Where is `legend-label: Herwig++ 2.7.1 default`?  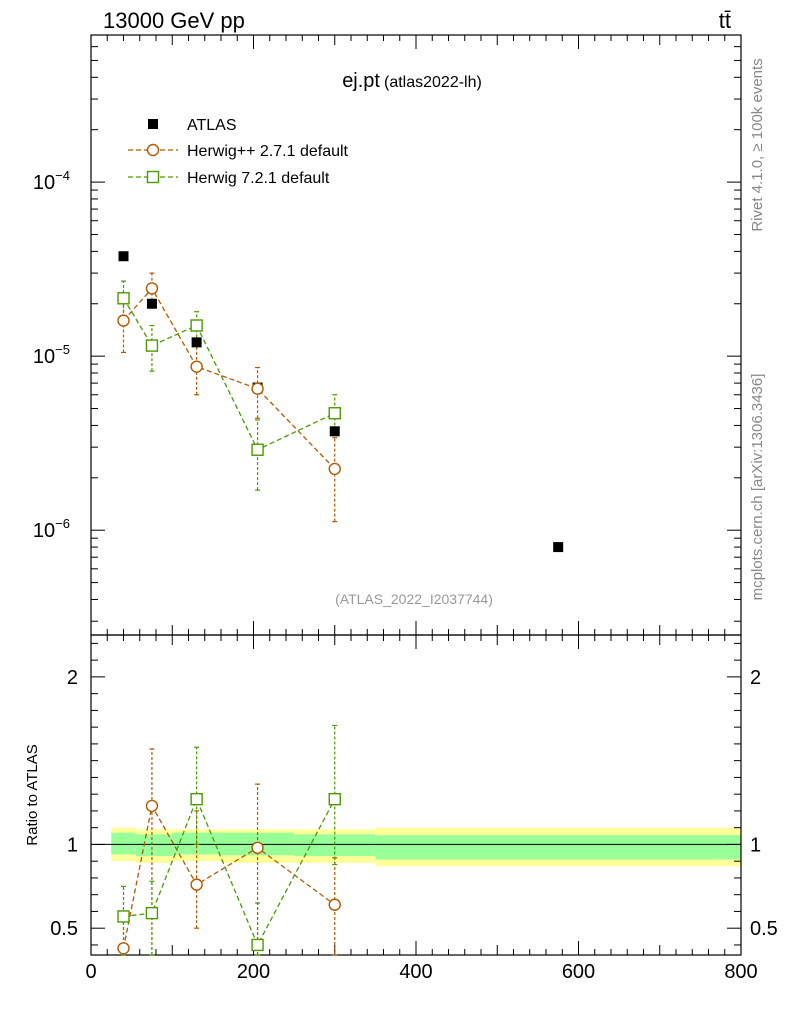
legend-label: Herwig++ 2.7.1 default is located at coordinates (268, 151).